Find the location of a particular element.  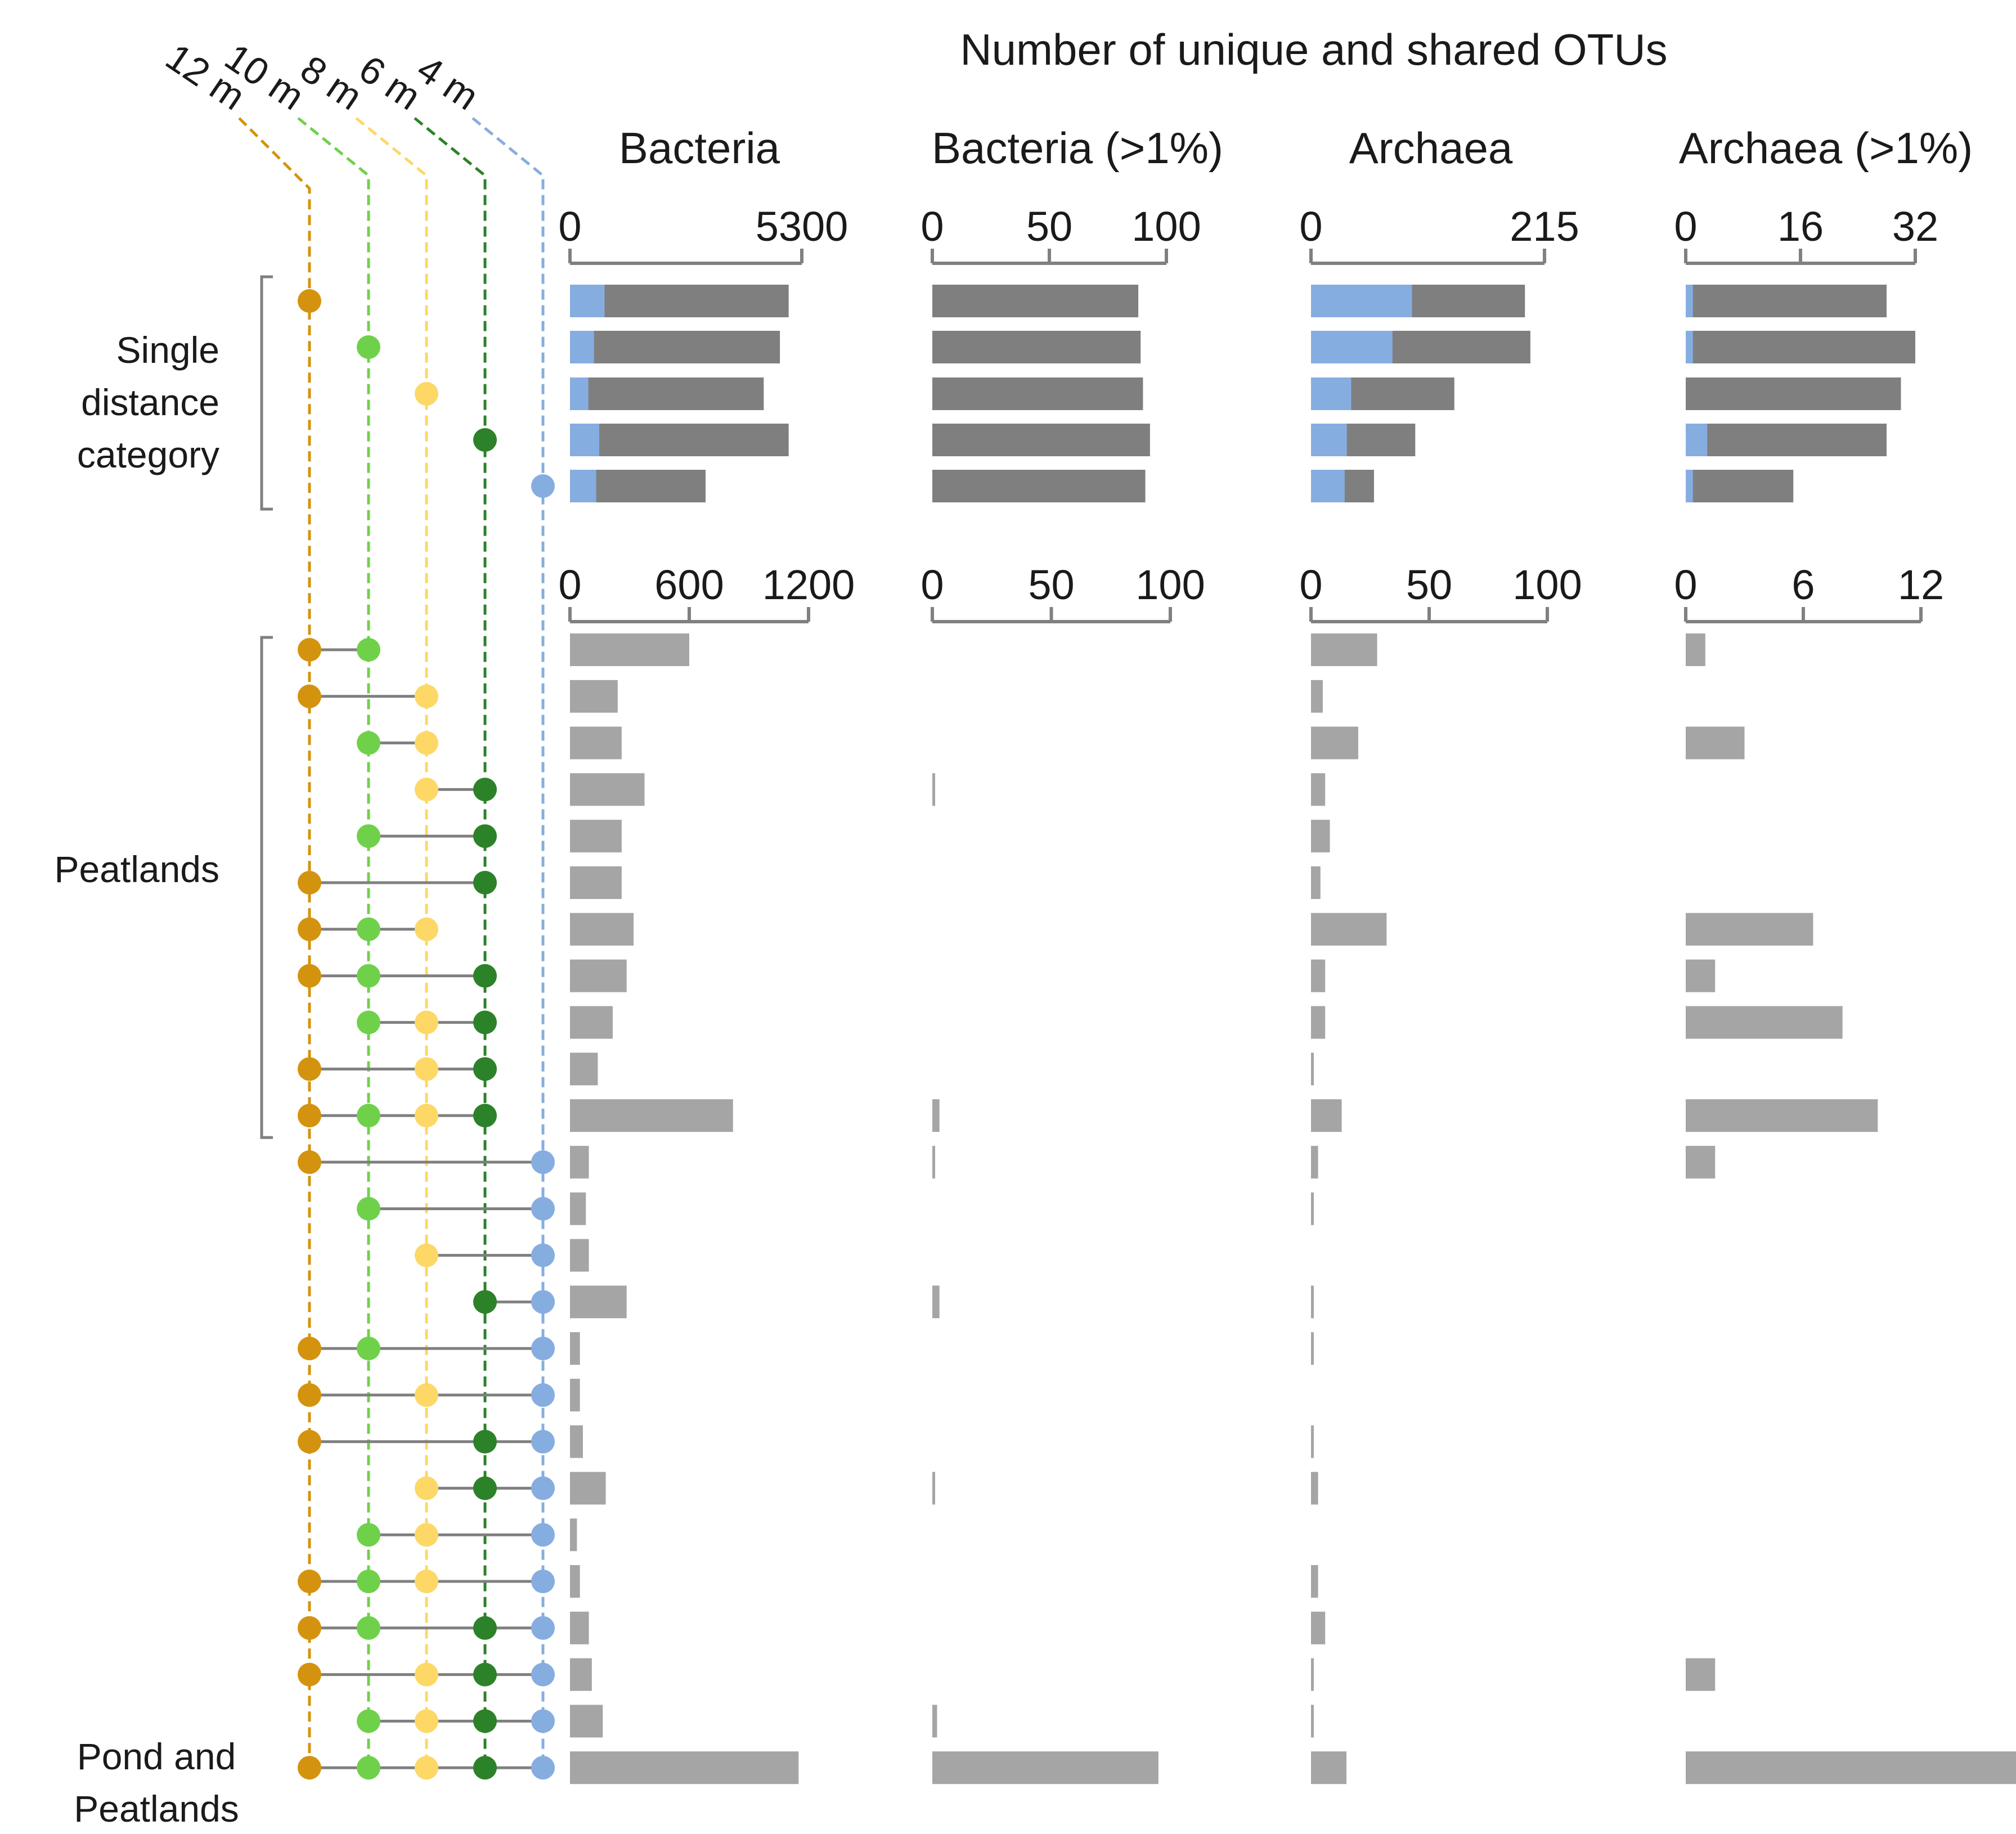

unique-axis: 0 215 is located at coordinates (1439, 234).